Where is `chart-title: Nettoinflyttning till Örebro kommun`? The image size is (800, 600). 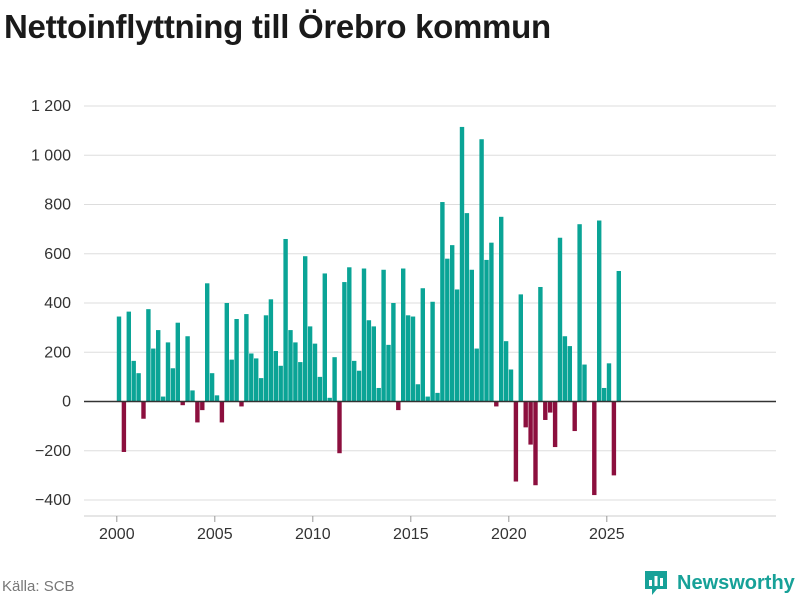 chart-title: Nettoinflyttning till Örebro kommun is located at coordinates (277, 26).